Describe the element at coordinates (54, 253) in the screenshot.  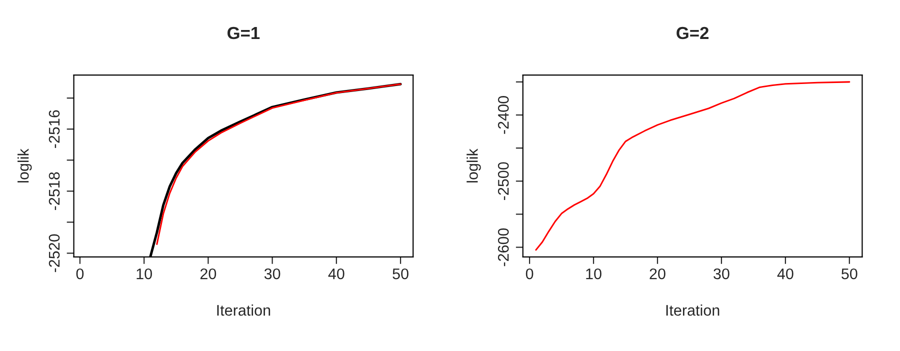
I see `y-tick-label: -2520` at that location.